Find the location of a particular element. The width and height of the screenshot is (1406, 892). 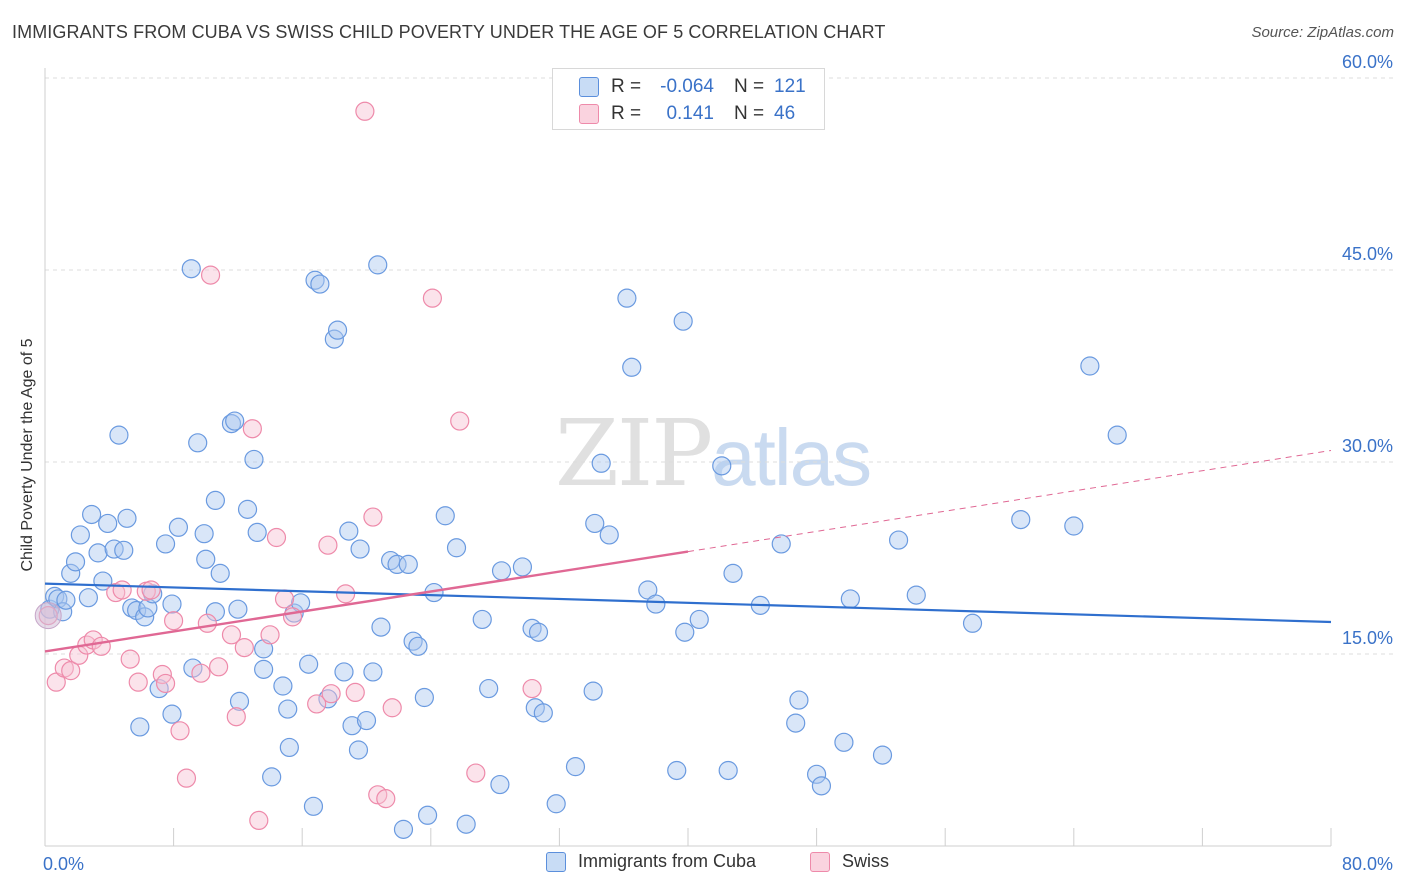

y-tick-label: 60.0% is located at coordinates (1367, 62).